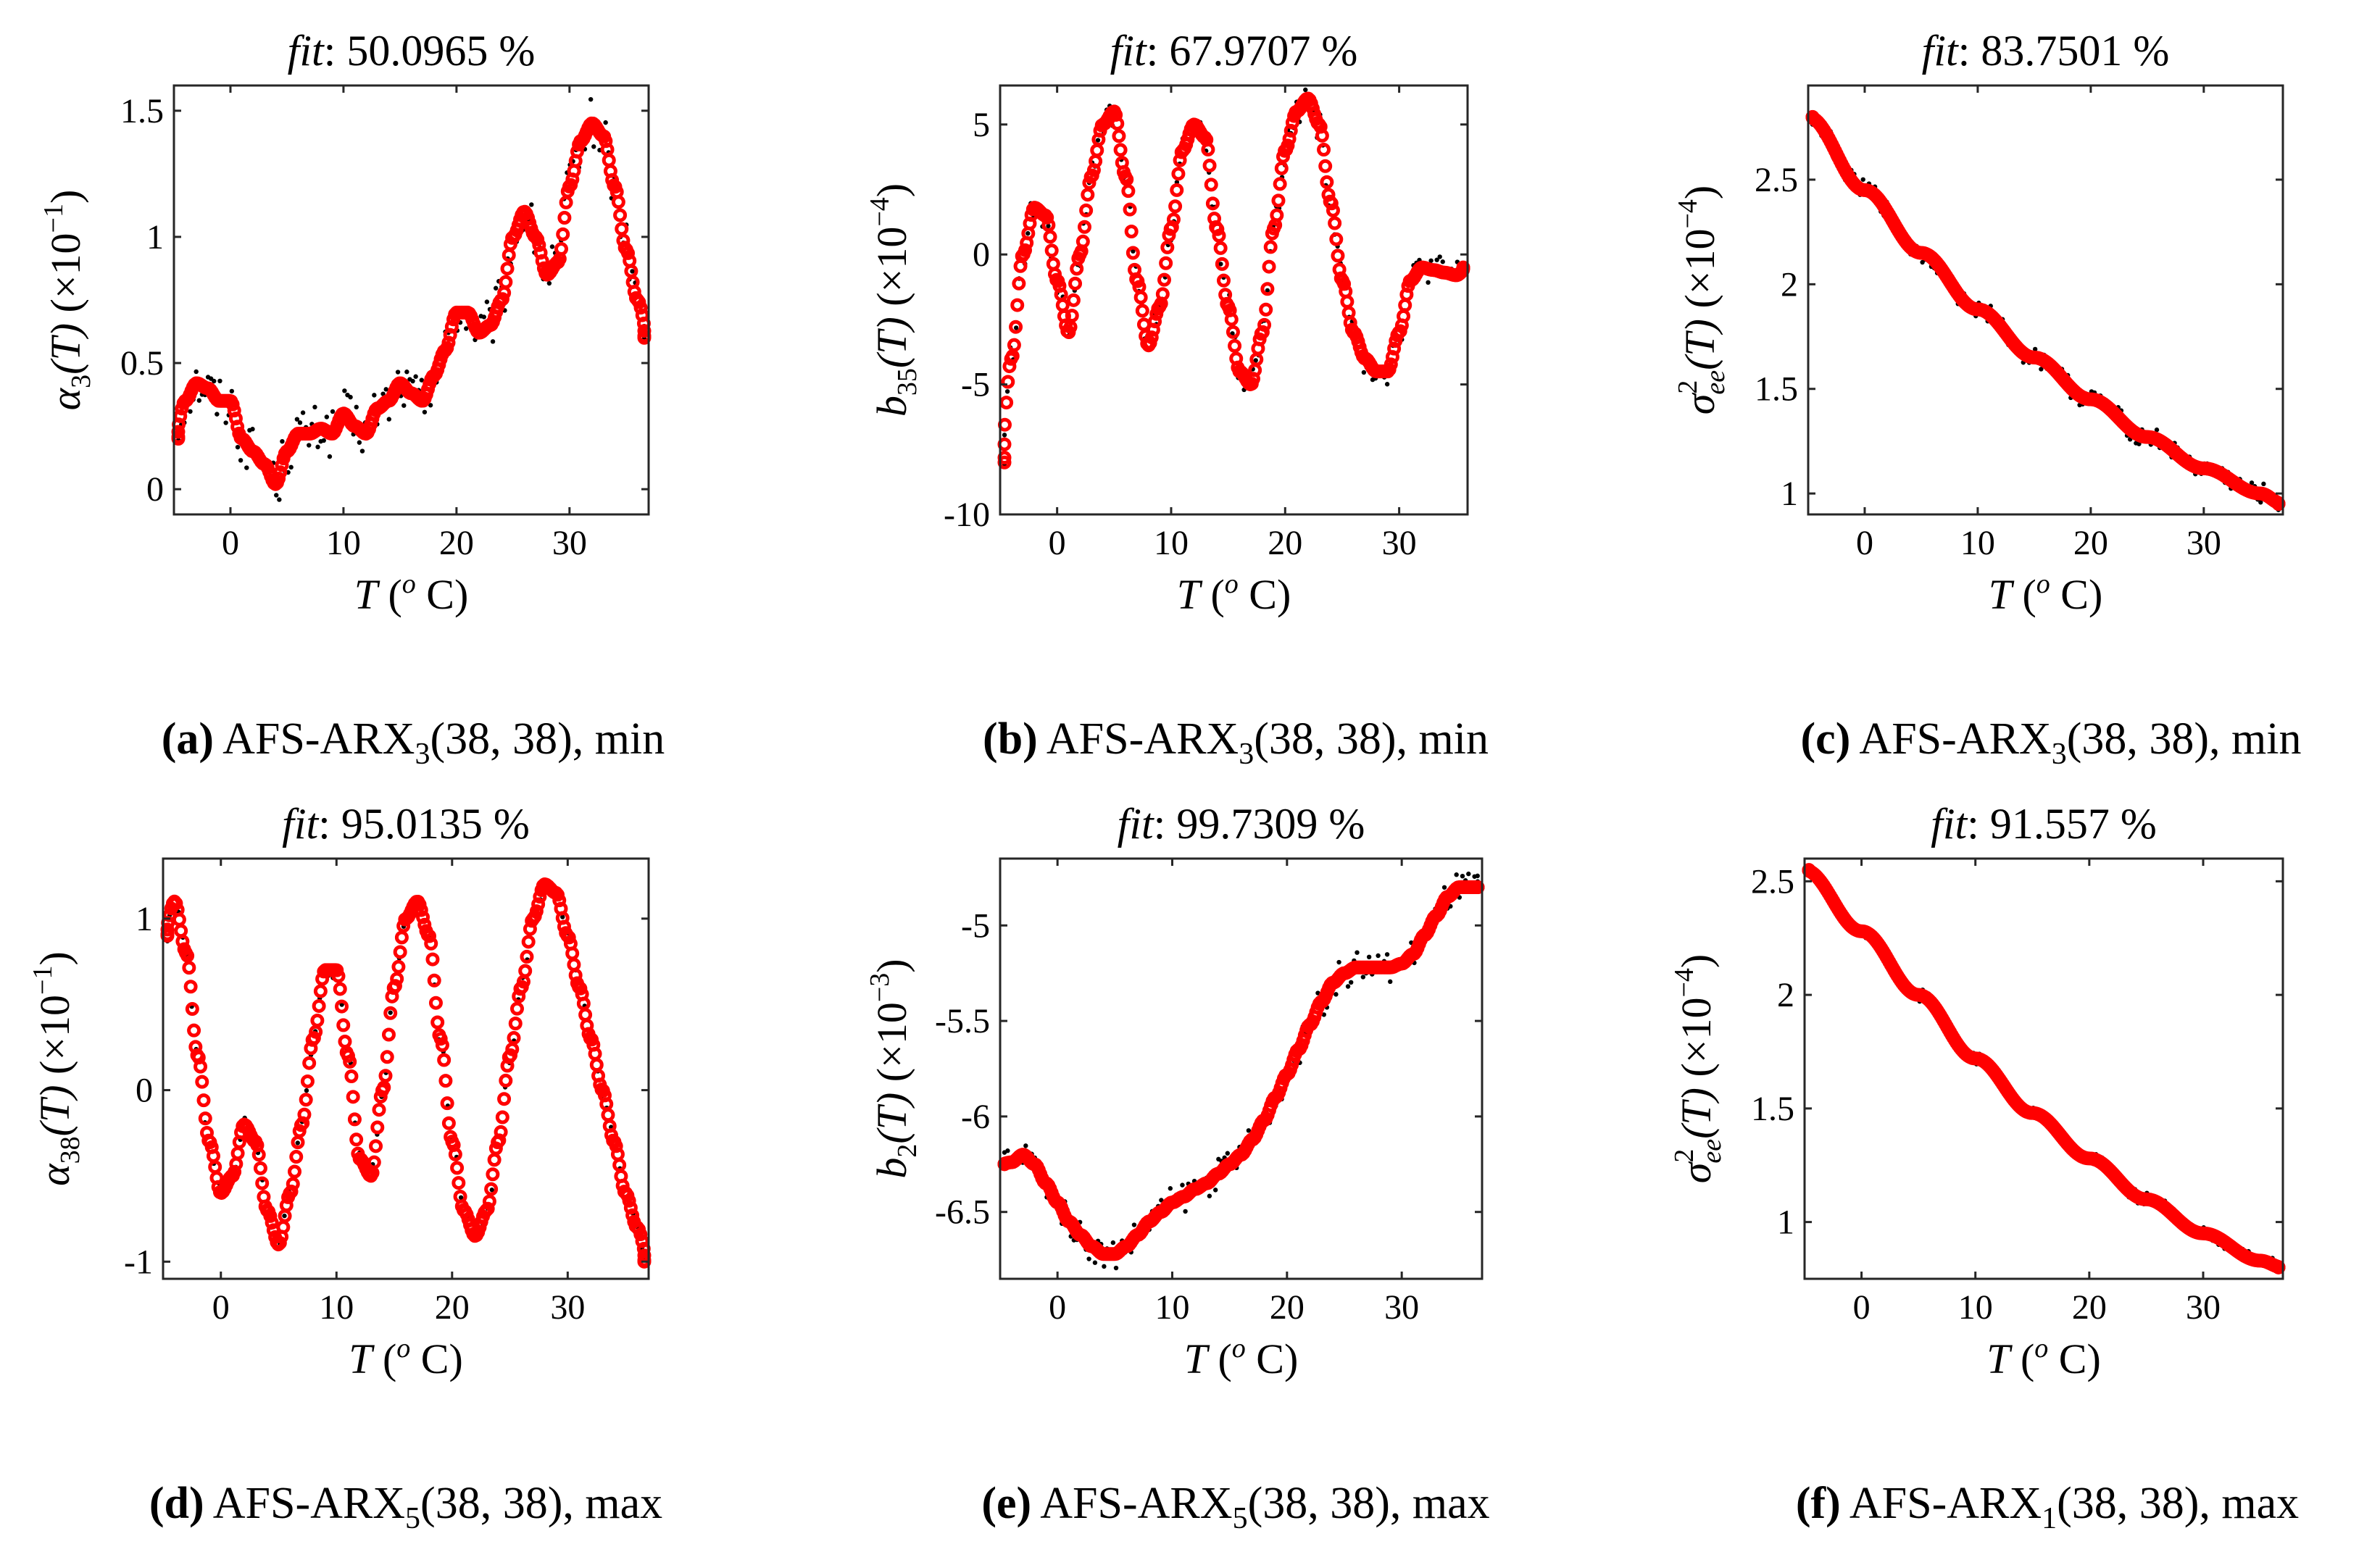  What do you see at coordinates (1006, 1503) in the screenshot?
I see `caption-letter: (e)` at bounding box center [1006, 1503].